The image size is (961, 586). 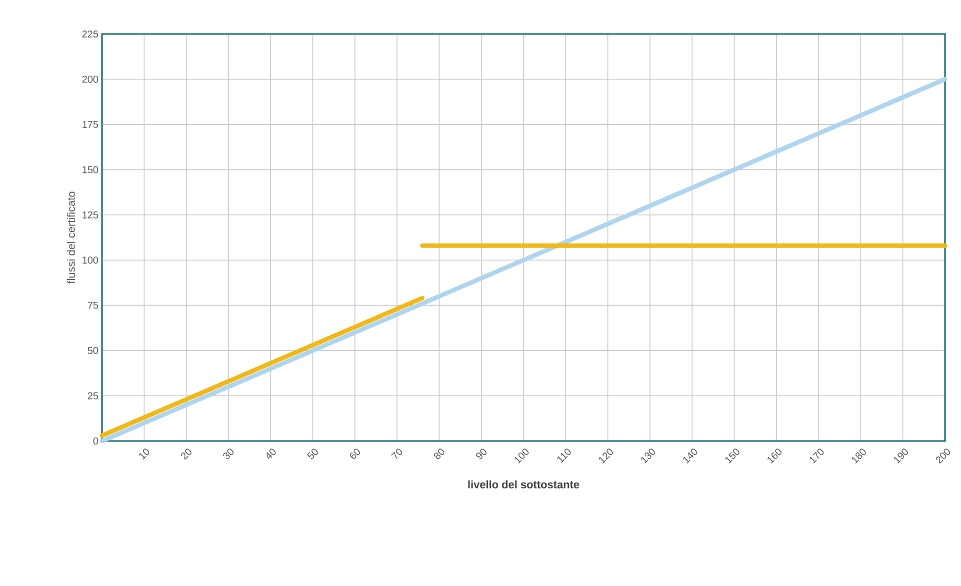 I want to click on y-tick-label: 200, so click(x=90, y=79).